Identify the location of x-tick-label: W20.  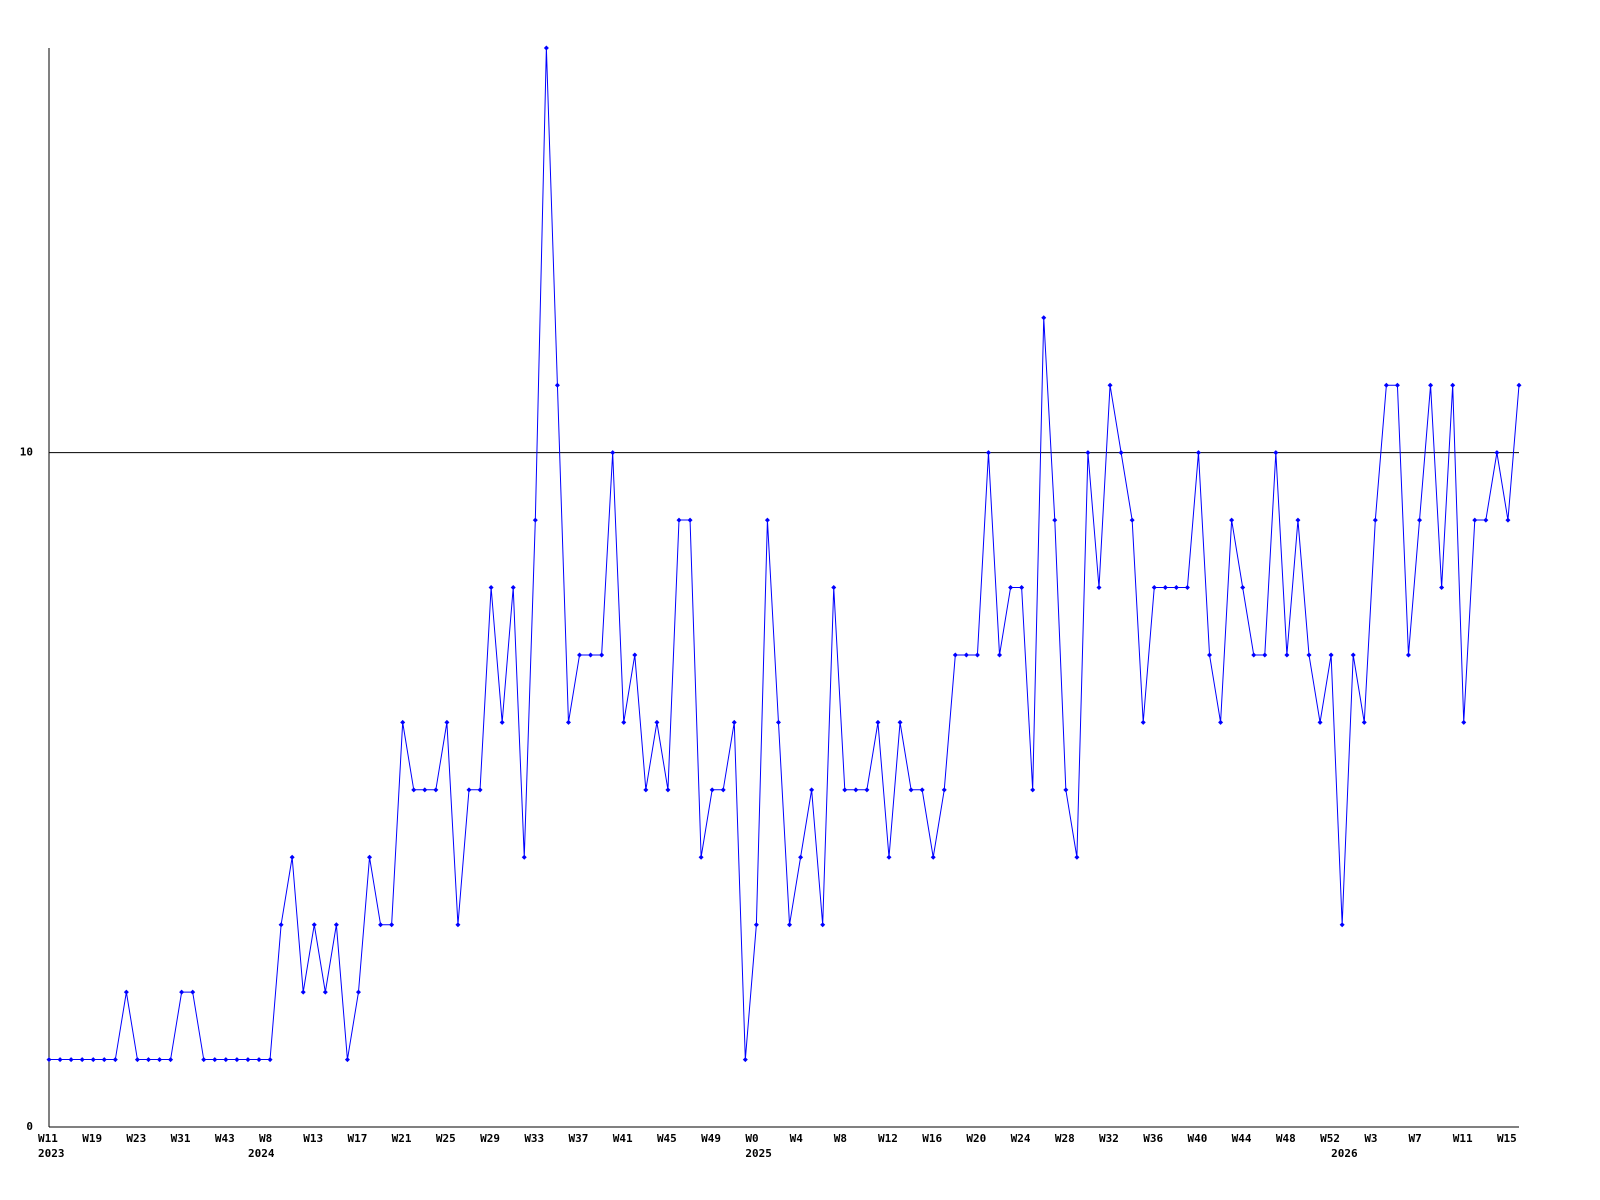
(976, 1138).